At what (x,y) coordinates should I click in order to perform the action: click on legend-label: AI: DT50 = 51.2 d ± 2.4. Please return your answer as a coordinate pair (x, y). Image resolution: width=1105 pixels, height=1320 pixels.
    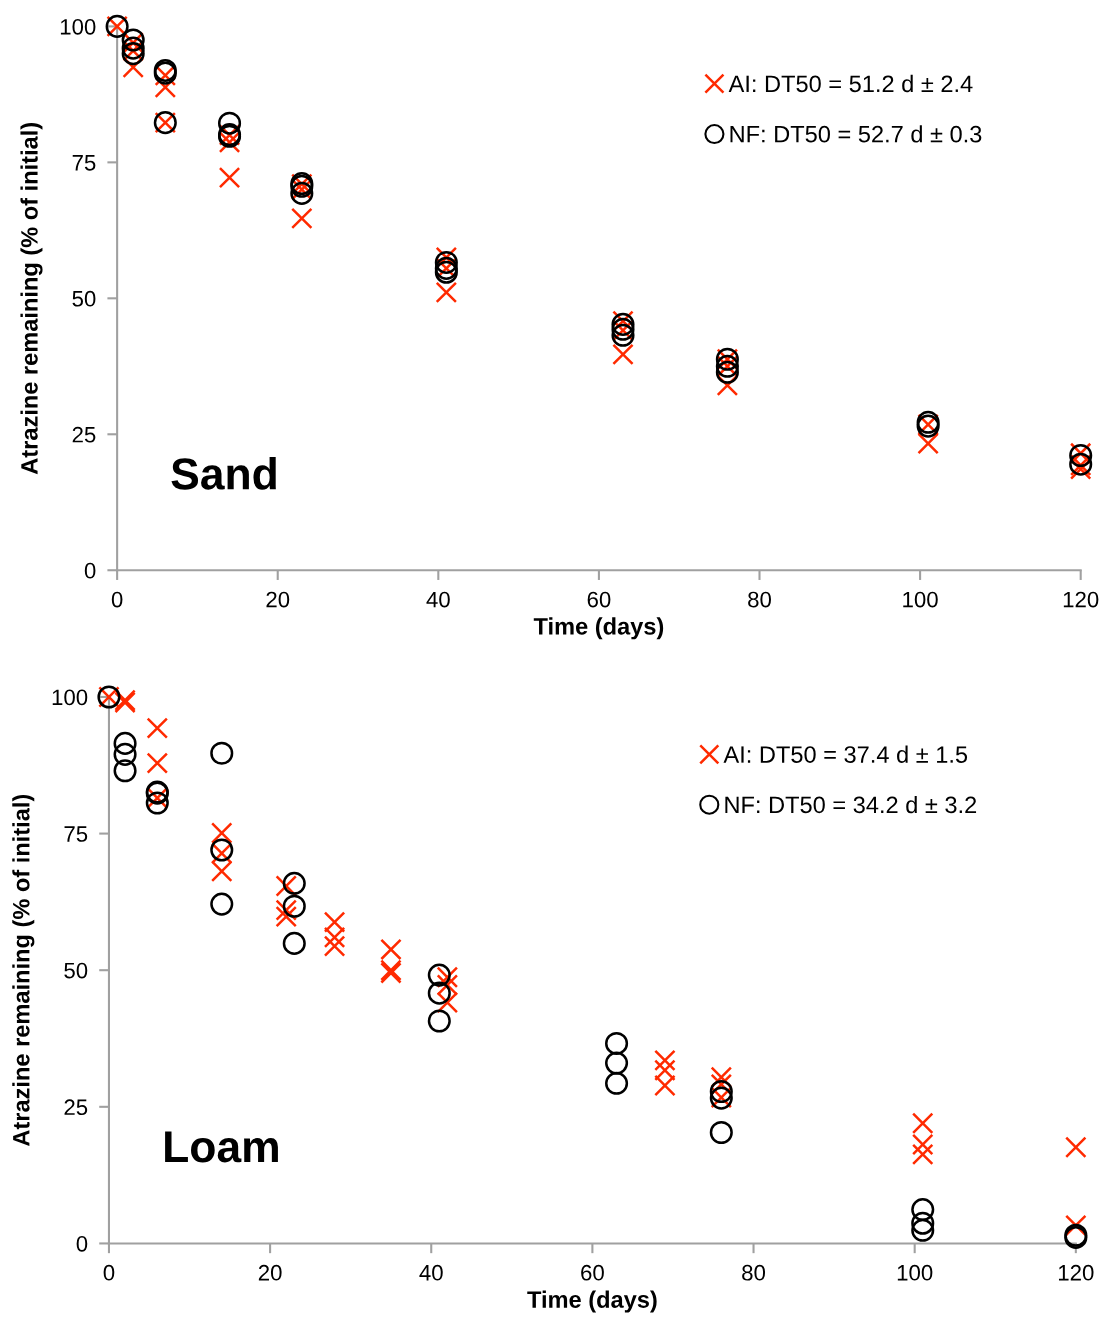
    Looking at the image, I should click on (850, 83).